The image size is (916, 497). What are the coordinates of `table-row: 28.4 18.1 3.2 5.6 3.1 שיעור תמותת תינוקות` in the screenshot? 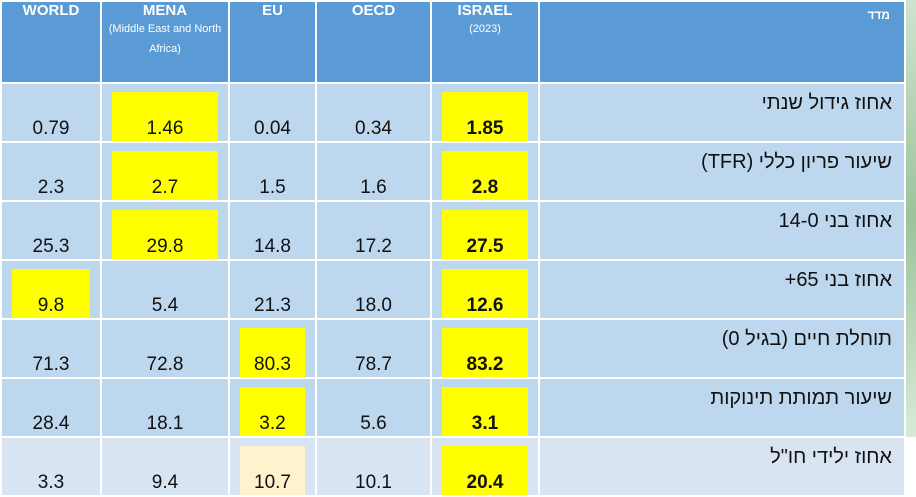 It's located at (453, 407).